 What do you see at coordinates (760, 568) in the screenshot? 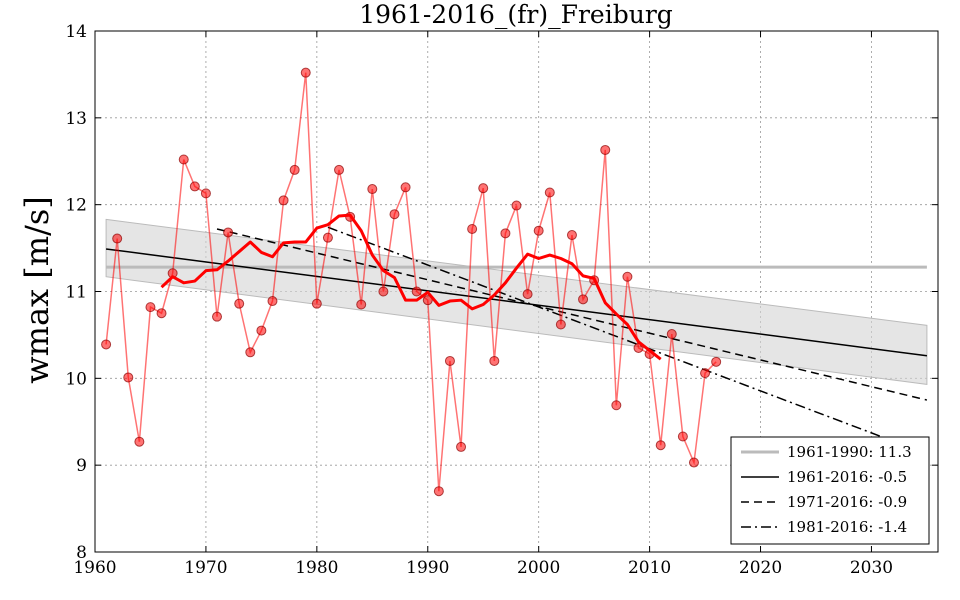
I see `x-tick-label: 2020` at bounding box center [760, 568].